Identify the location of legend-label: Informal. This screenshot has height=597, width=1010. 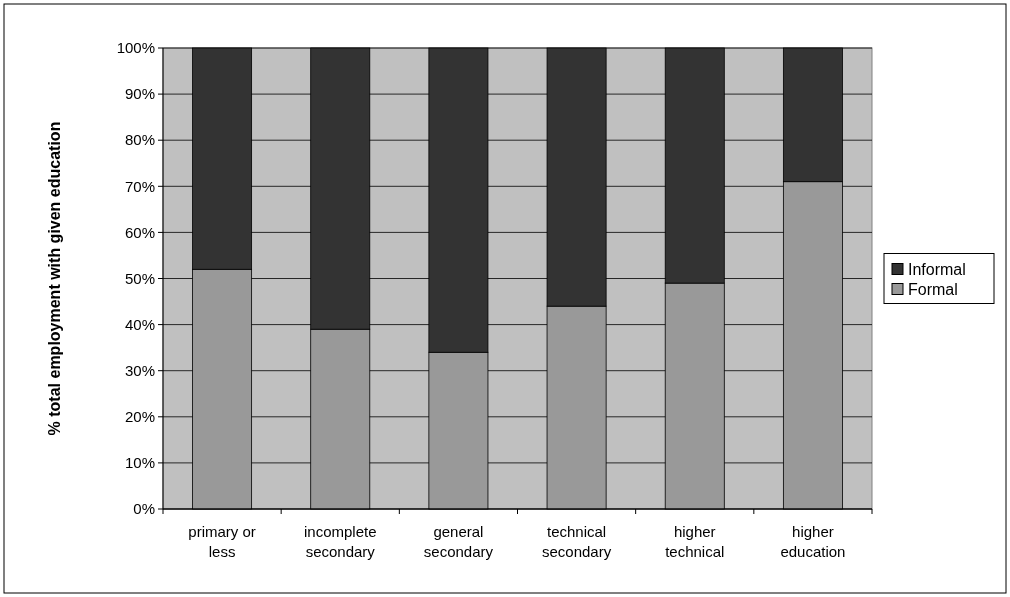
(937, 270).